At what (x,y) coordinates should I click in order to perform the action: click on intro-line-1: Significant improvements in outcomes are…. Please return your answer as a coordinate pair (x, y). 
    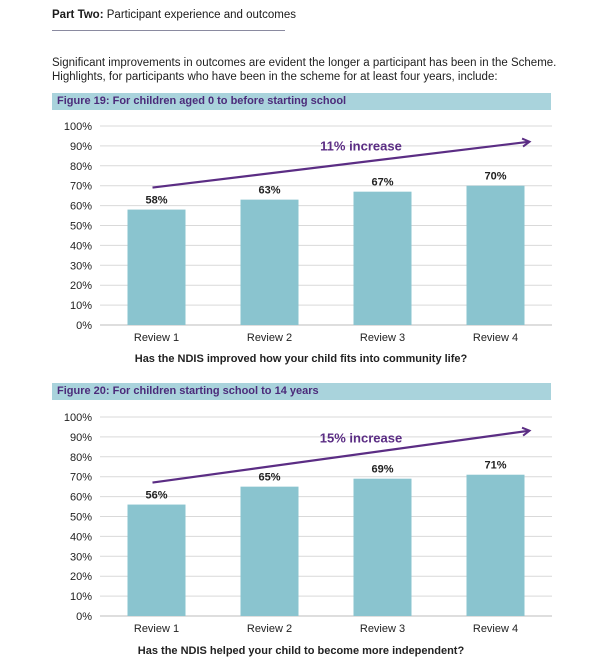
    Looking at the image, I should click on (304, 63).